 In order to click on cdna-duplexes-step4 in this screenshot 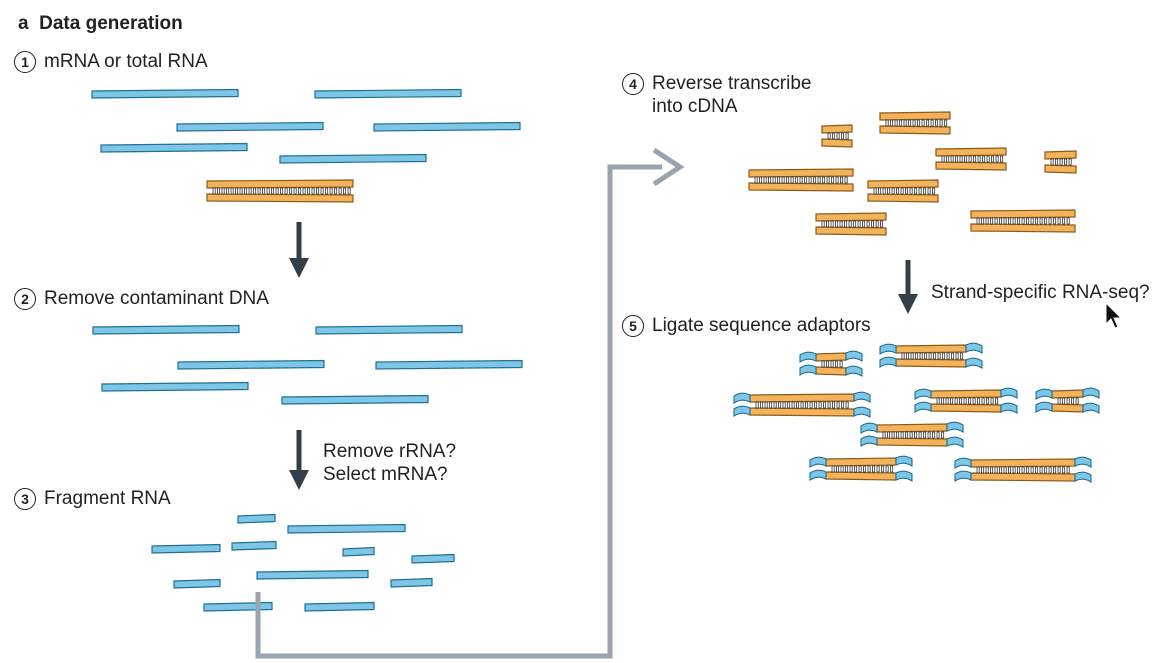, I will do `click(912, 173)`.